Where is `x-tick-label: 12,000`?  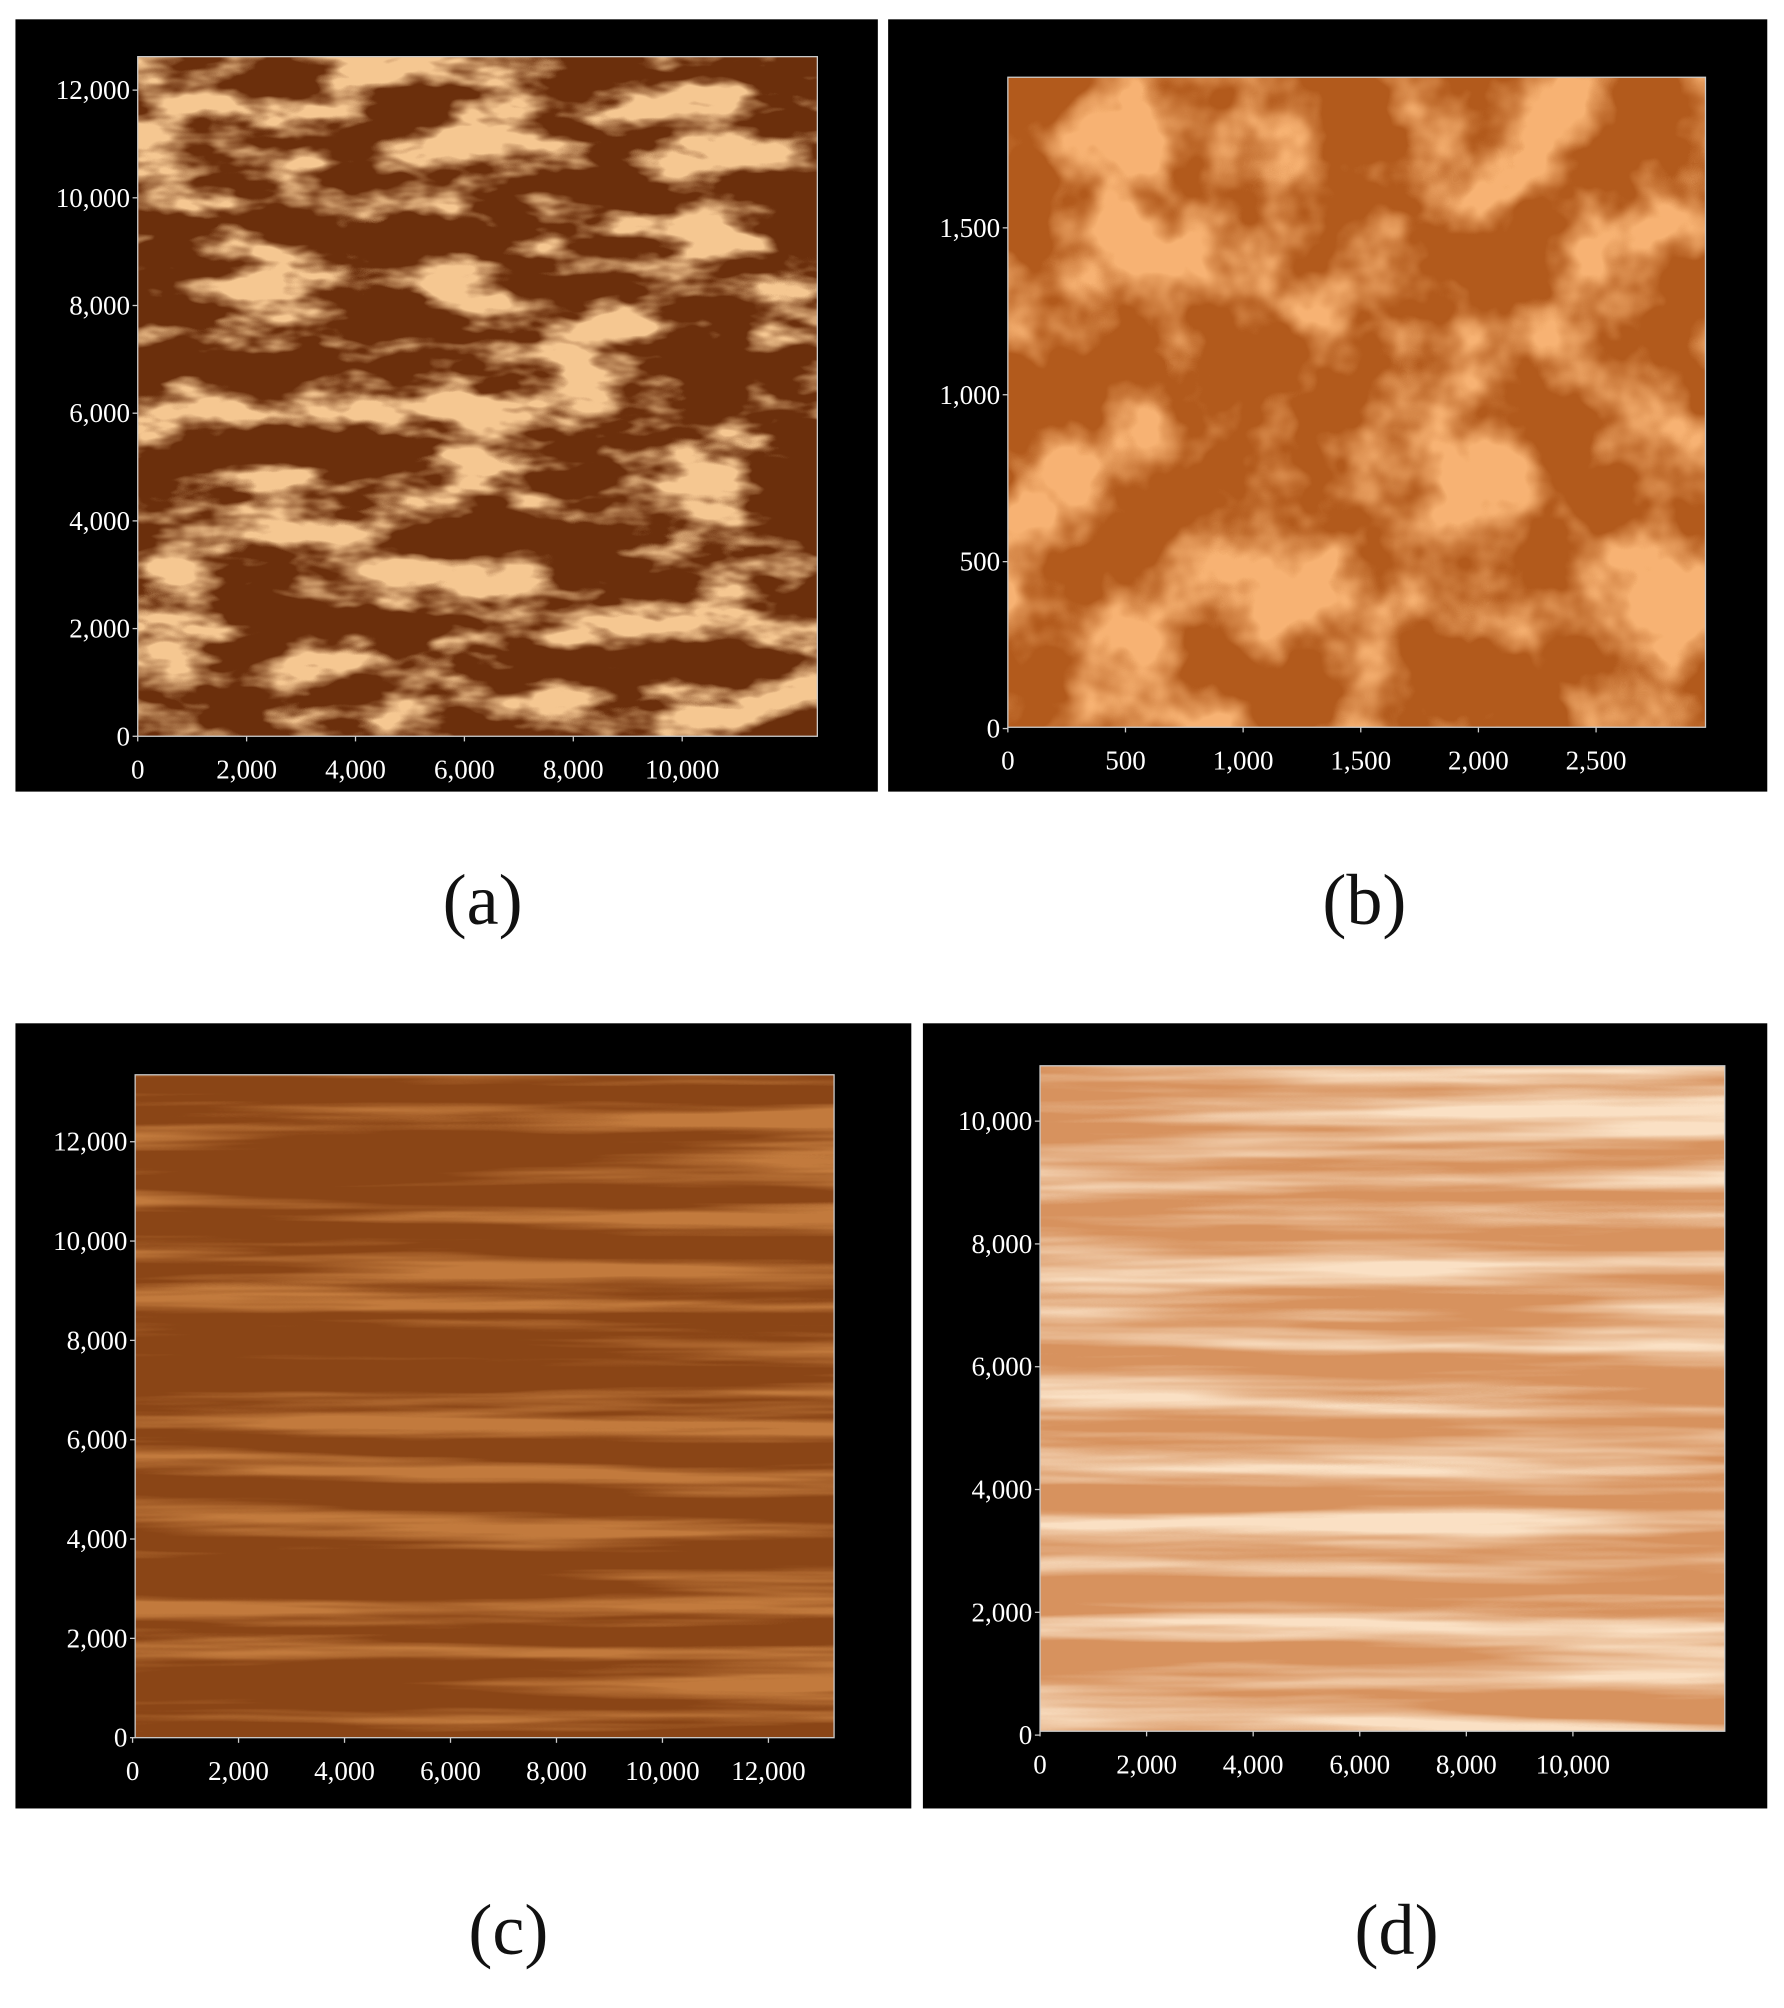
x-tick-label: 12,000 is located at coordinates (768, 1771).